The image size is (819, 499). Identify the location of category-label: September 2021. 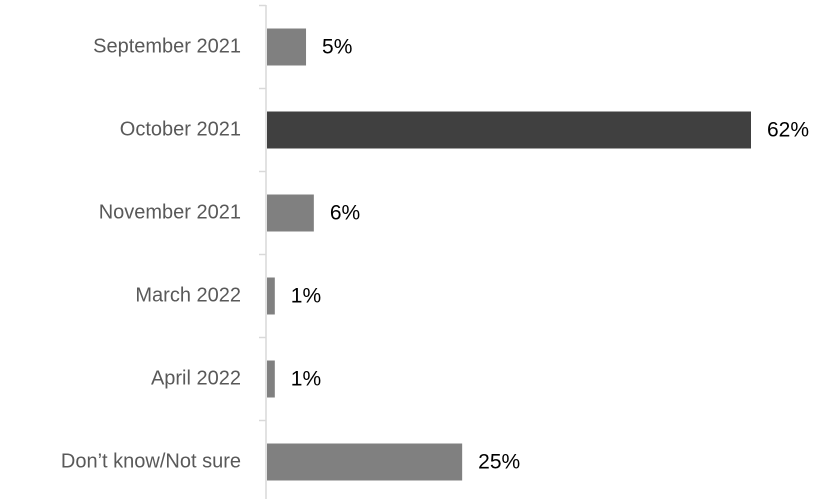
(167, 46).